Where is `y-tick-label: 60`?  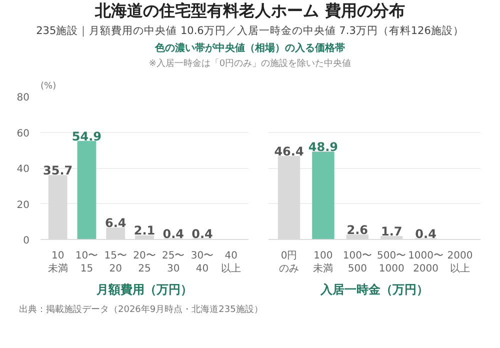 y-tick-label: 60 is located at coordinates (23, 134).